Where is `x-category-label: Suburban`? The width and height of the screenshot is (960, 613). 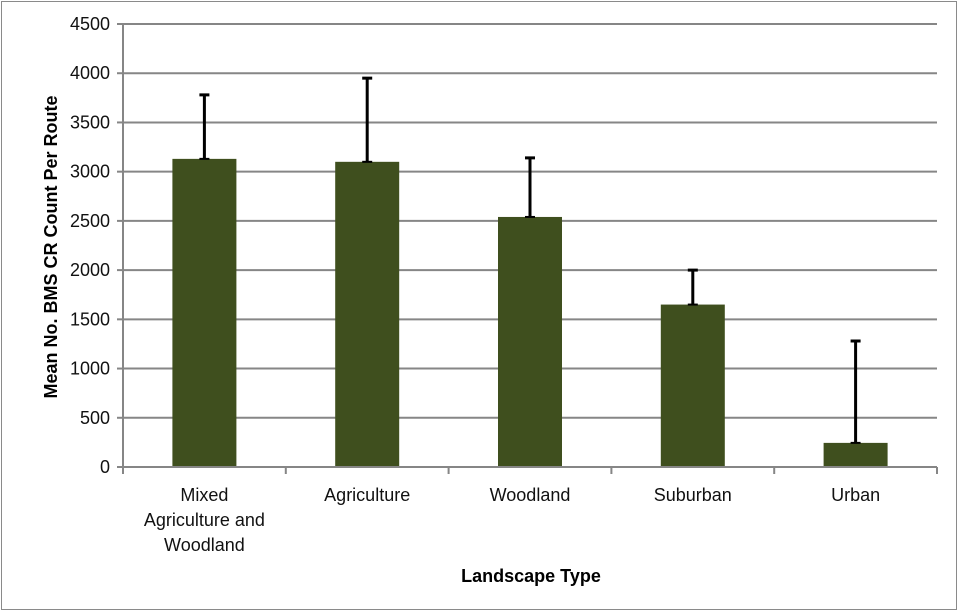 x-category-label: Suburban is located at coordinates (693, 495).